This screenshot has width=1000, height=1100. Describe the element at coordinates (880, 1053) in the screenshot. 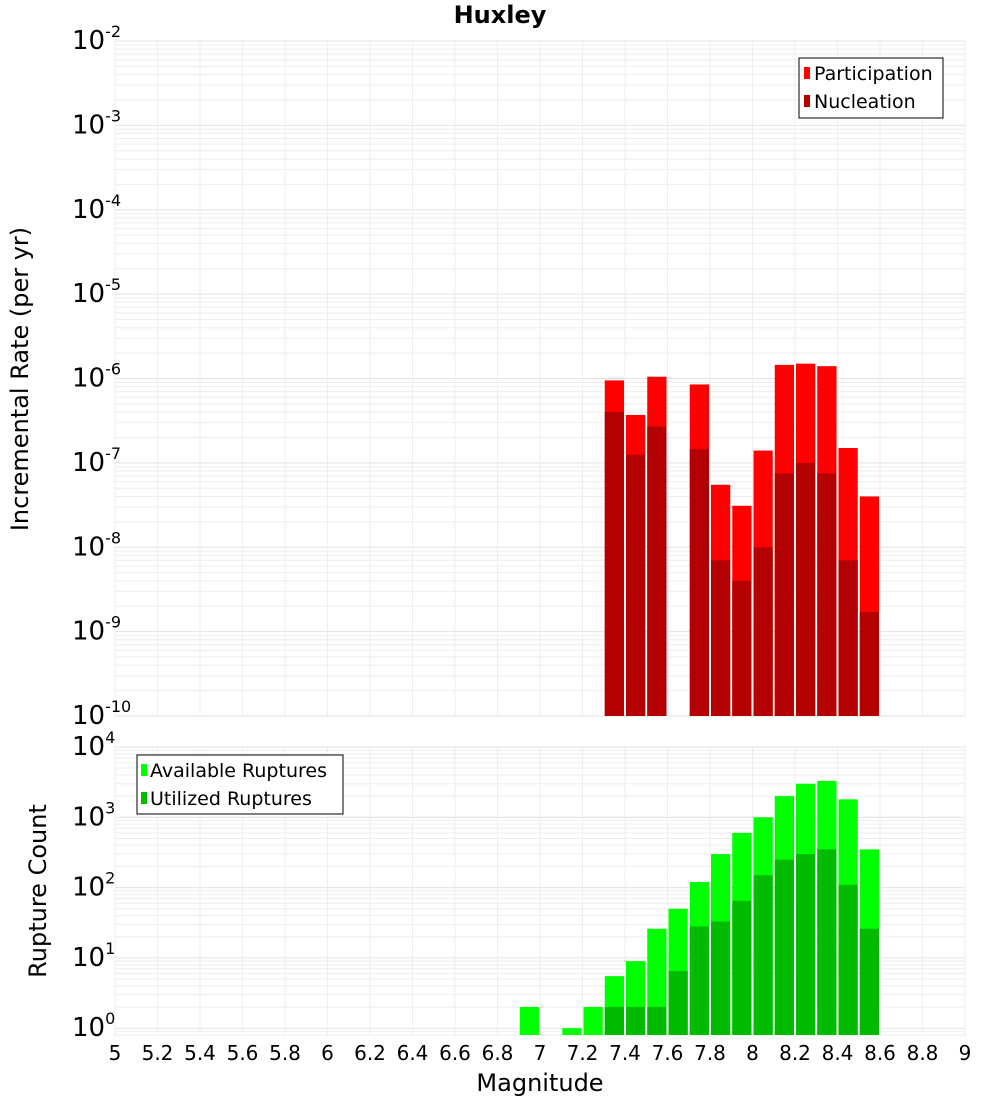

I see `x-tick-label: 8.6` at that location.